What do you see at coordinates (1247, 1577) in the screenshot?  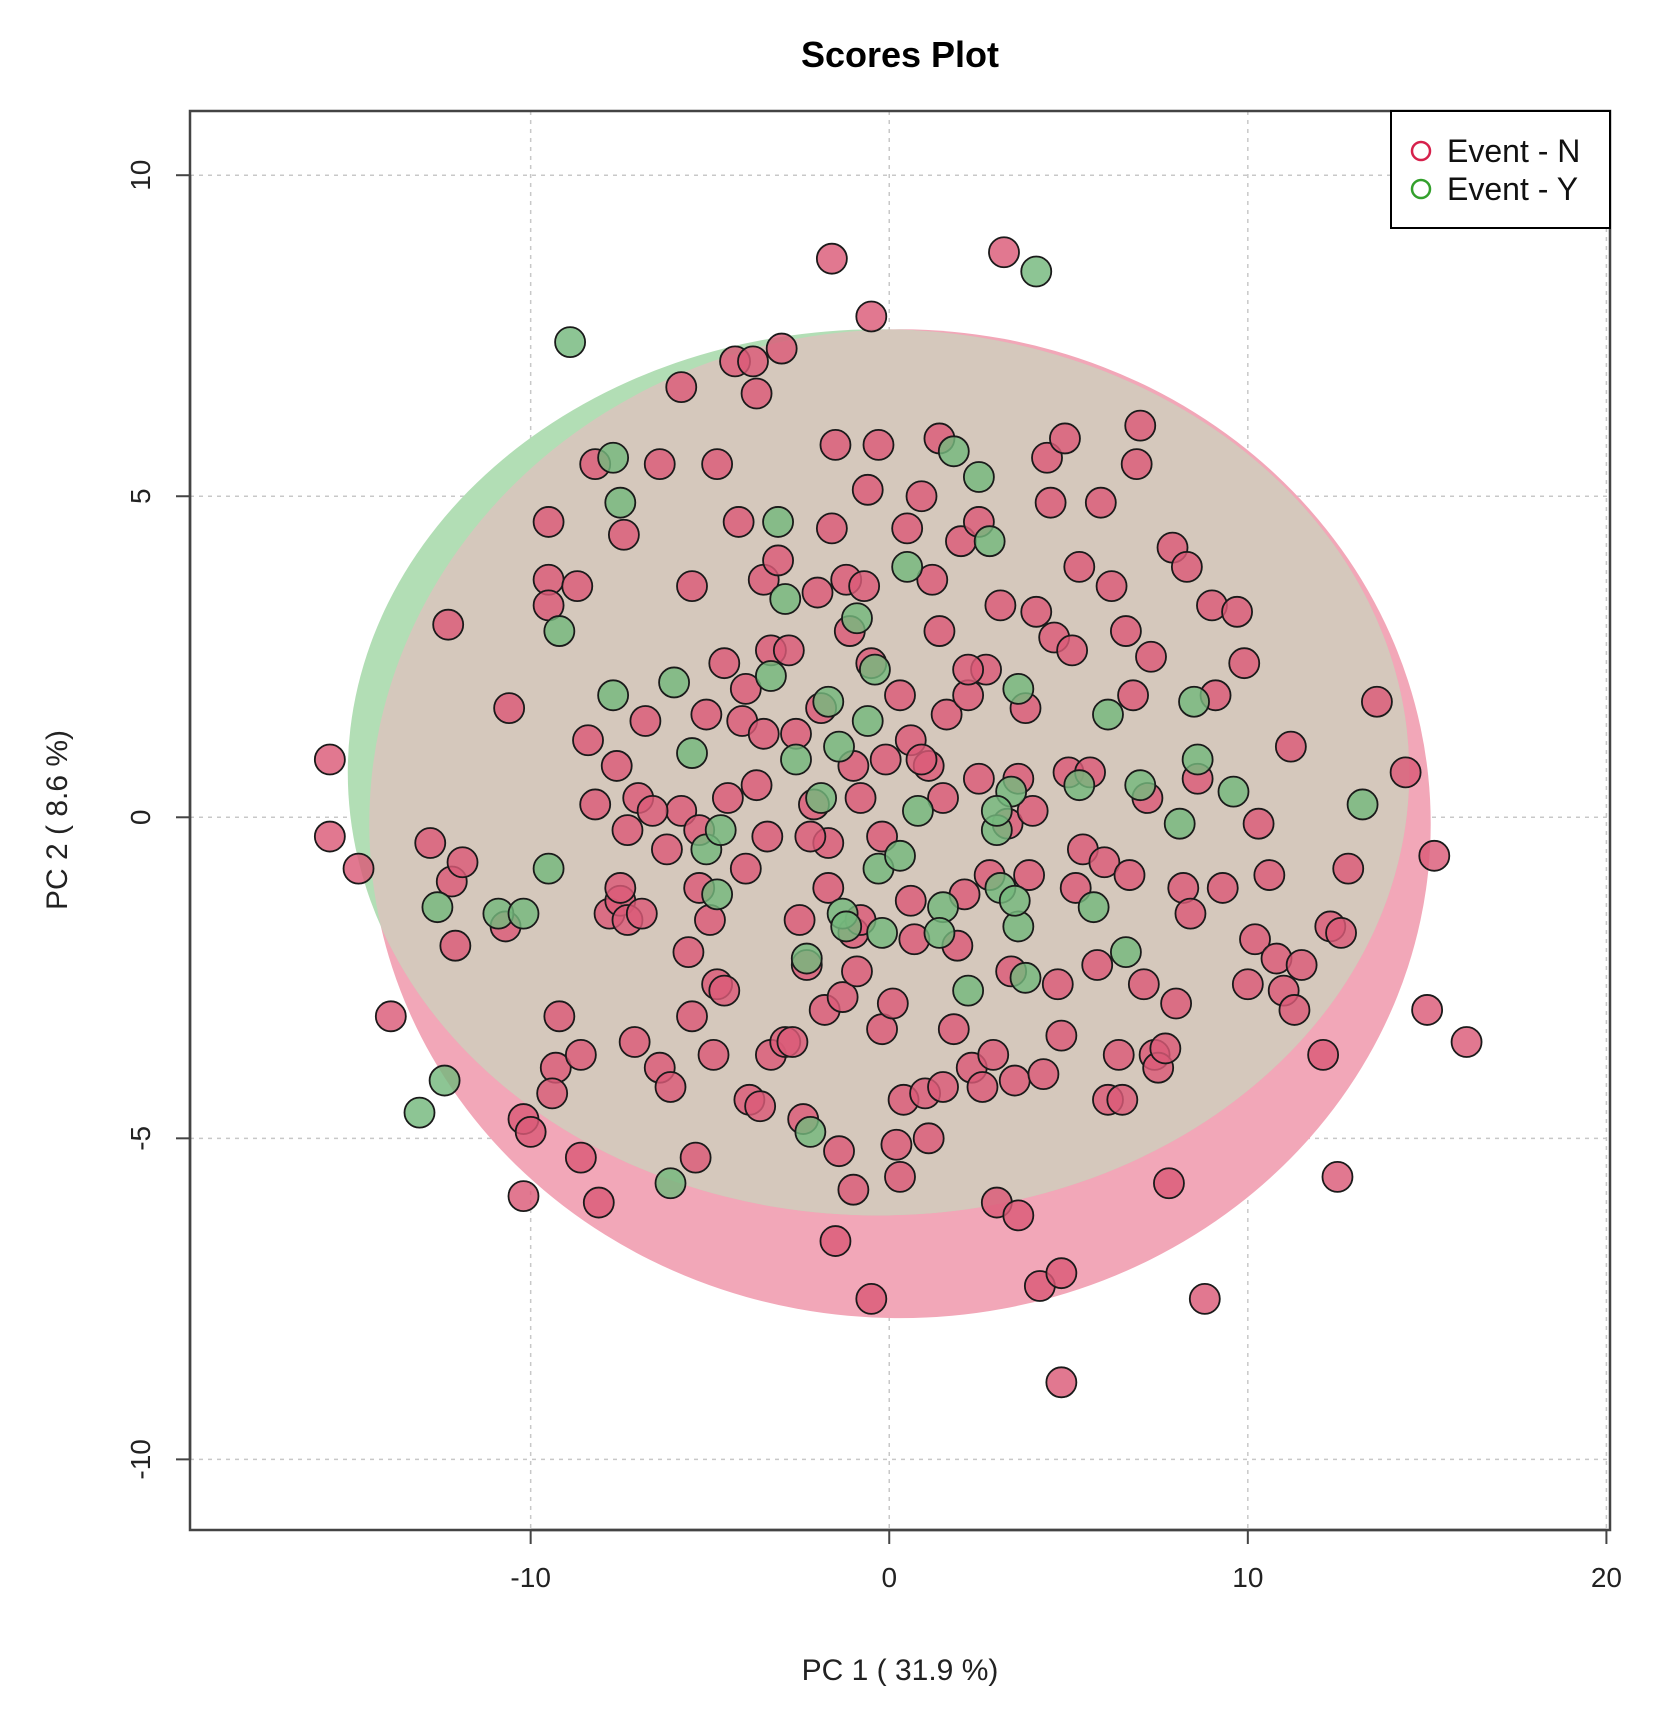 I see `x-tick-label: 10` at bounding box center [1247, 1577].